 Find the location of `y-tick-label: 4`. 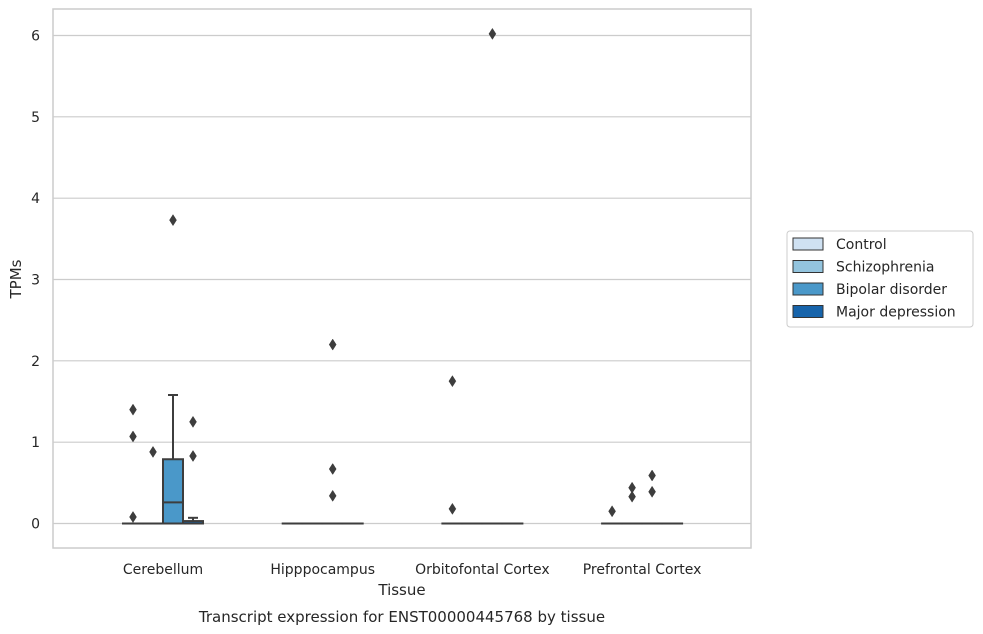

y-tick-label: 4 is located at coordinates (35, 199).